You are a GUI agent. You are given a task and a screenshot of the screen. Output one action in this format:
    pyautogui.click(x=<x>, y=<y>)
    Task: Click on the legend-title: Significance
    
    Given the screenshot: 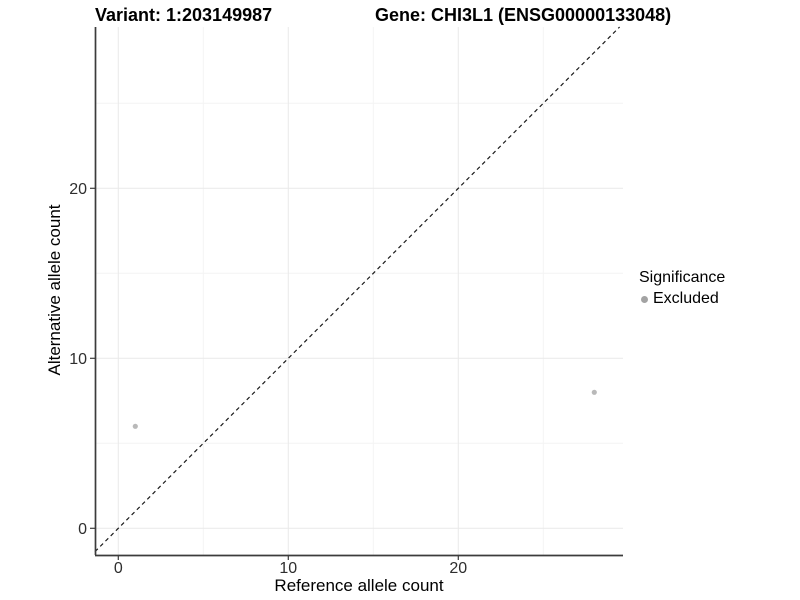 What is the action you would take?
    pyautogui.click(x=682, y=277)
    